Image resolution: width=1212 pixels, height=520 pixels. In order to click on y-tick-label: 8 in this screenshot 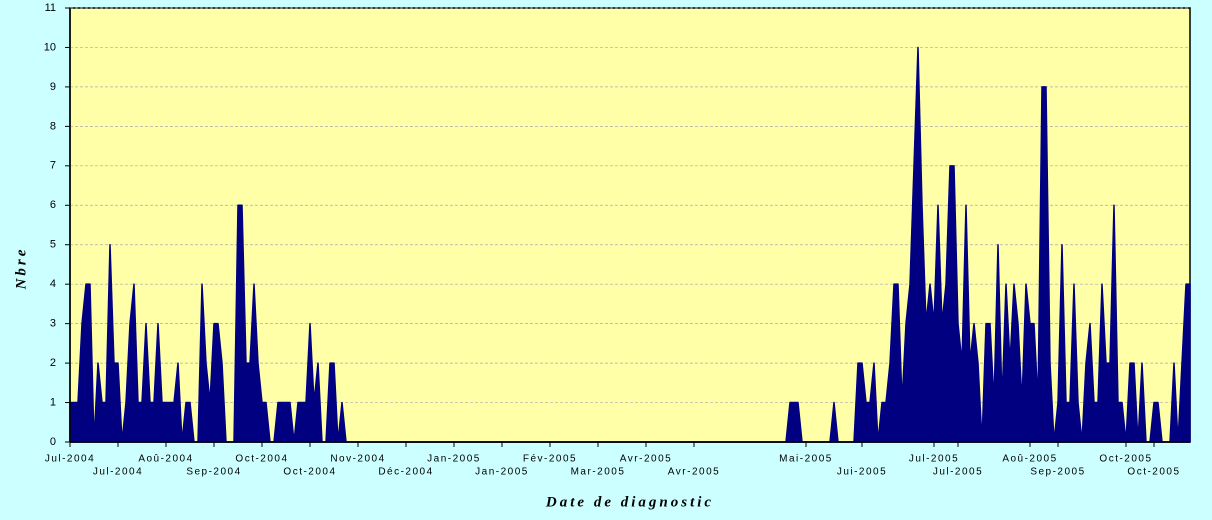, I will do `click(53, 126)`.